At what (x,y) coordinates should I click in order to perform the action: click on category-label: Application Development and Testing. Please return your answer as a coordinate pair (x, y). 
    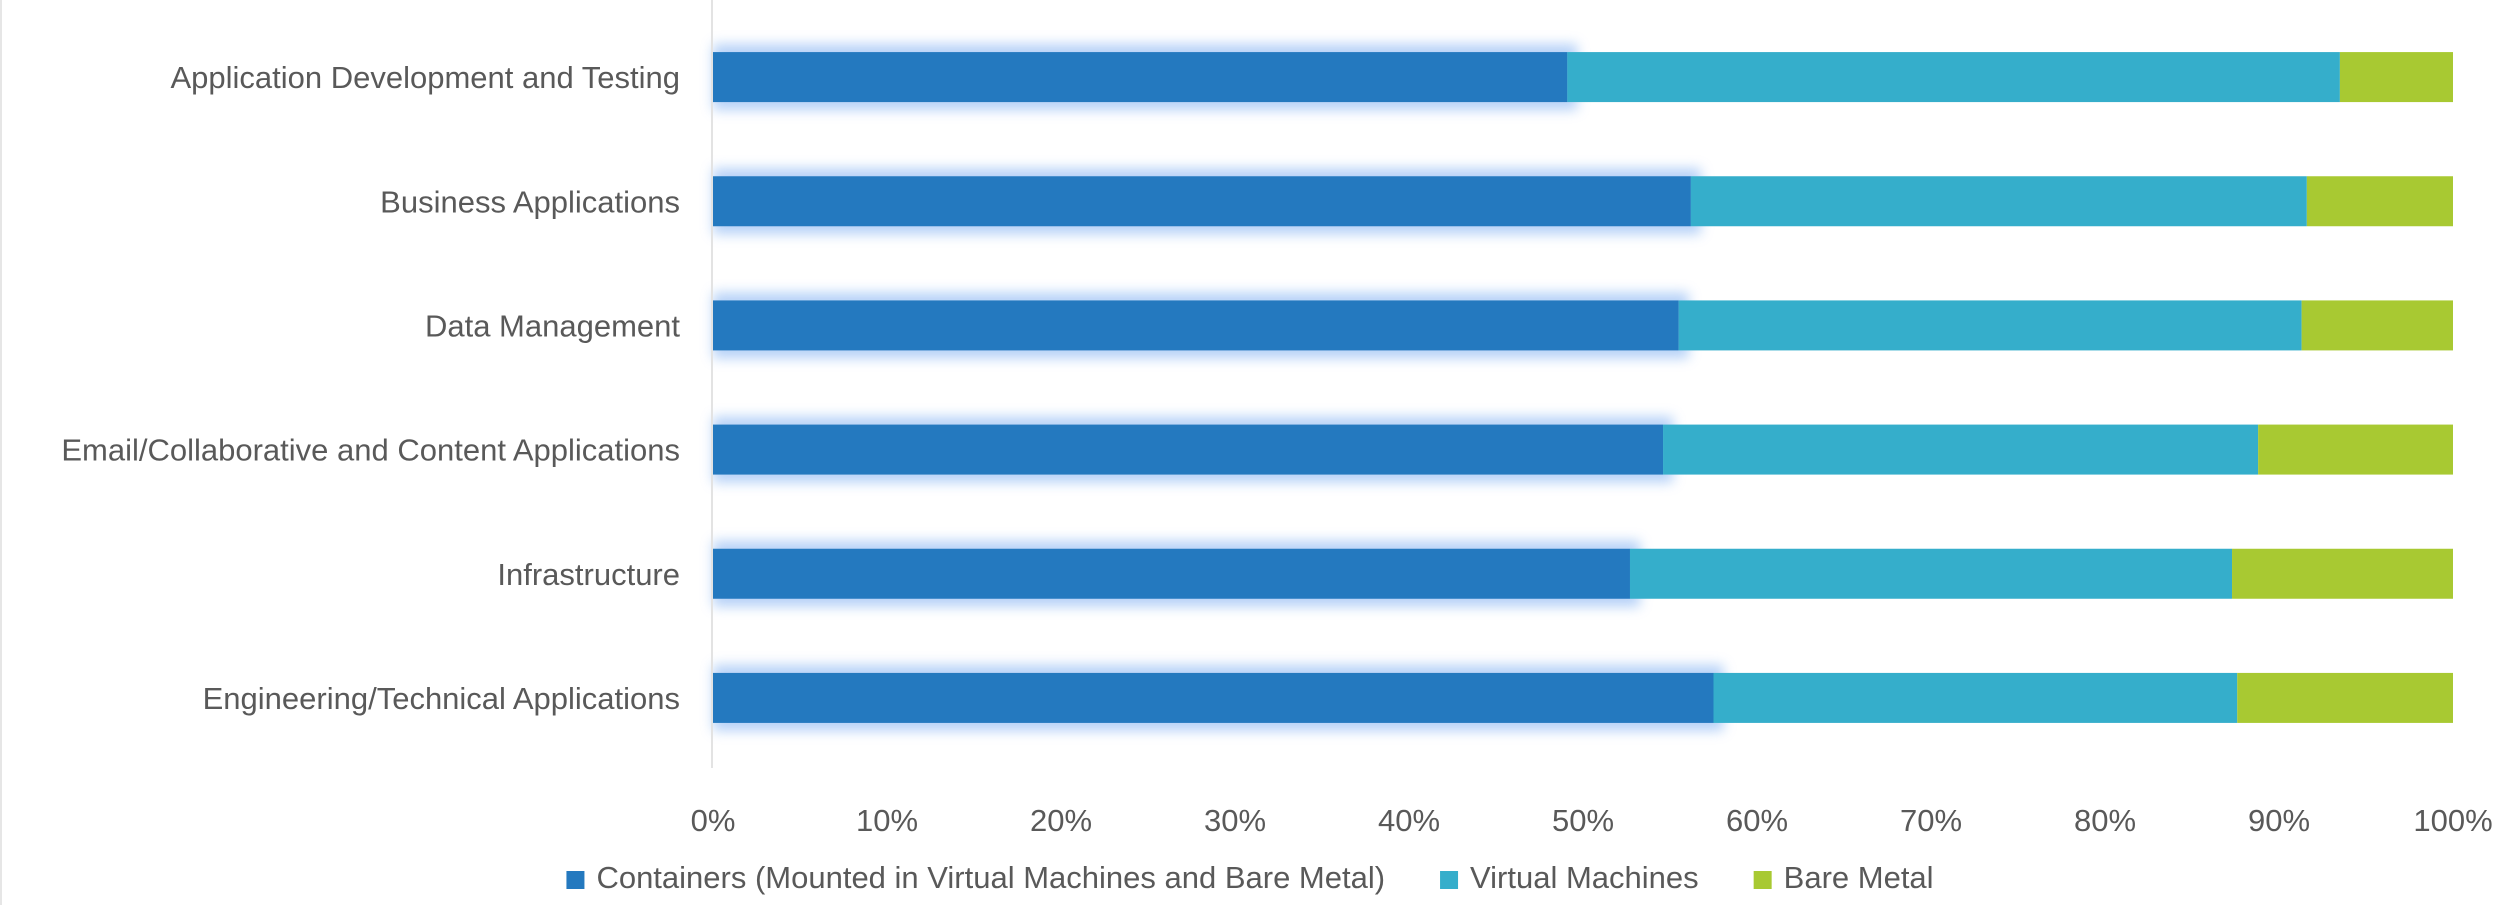
    Looking at the image, I should click on (425, 77).